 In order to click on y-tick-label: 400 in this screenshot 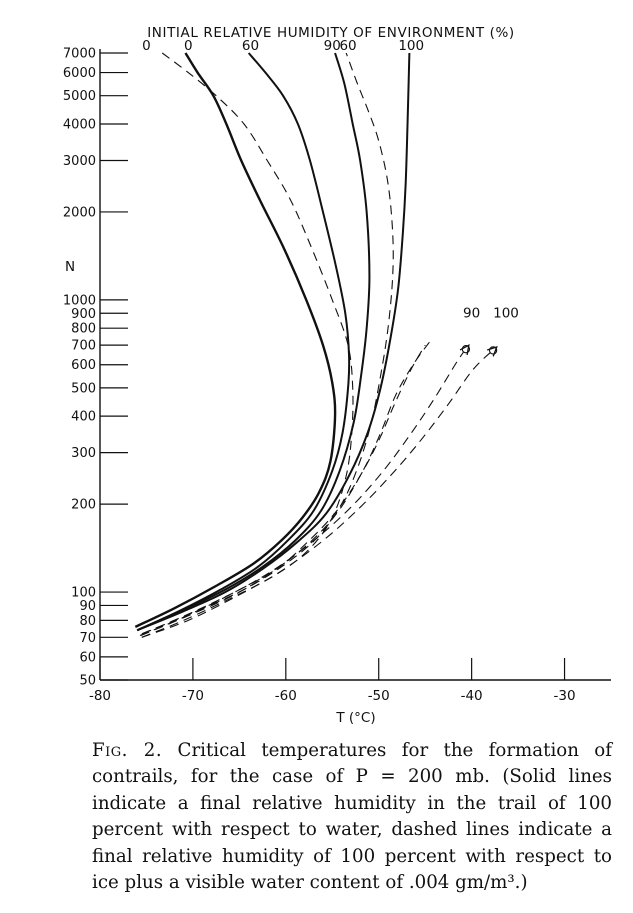, I will do `click(83, 417)`.